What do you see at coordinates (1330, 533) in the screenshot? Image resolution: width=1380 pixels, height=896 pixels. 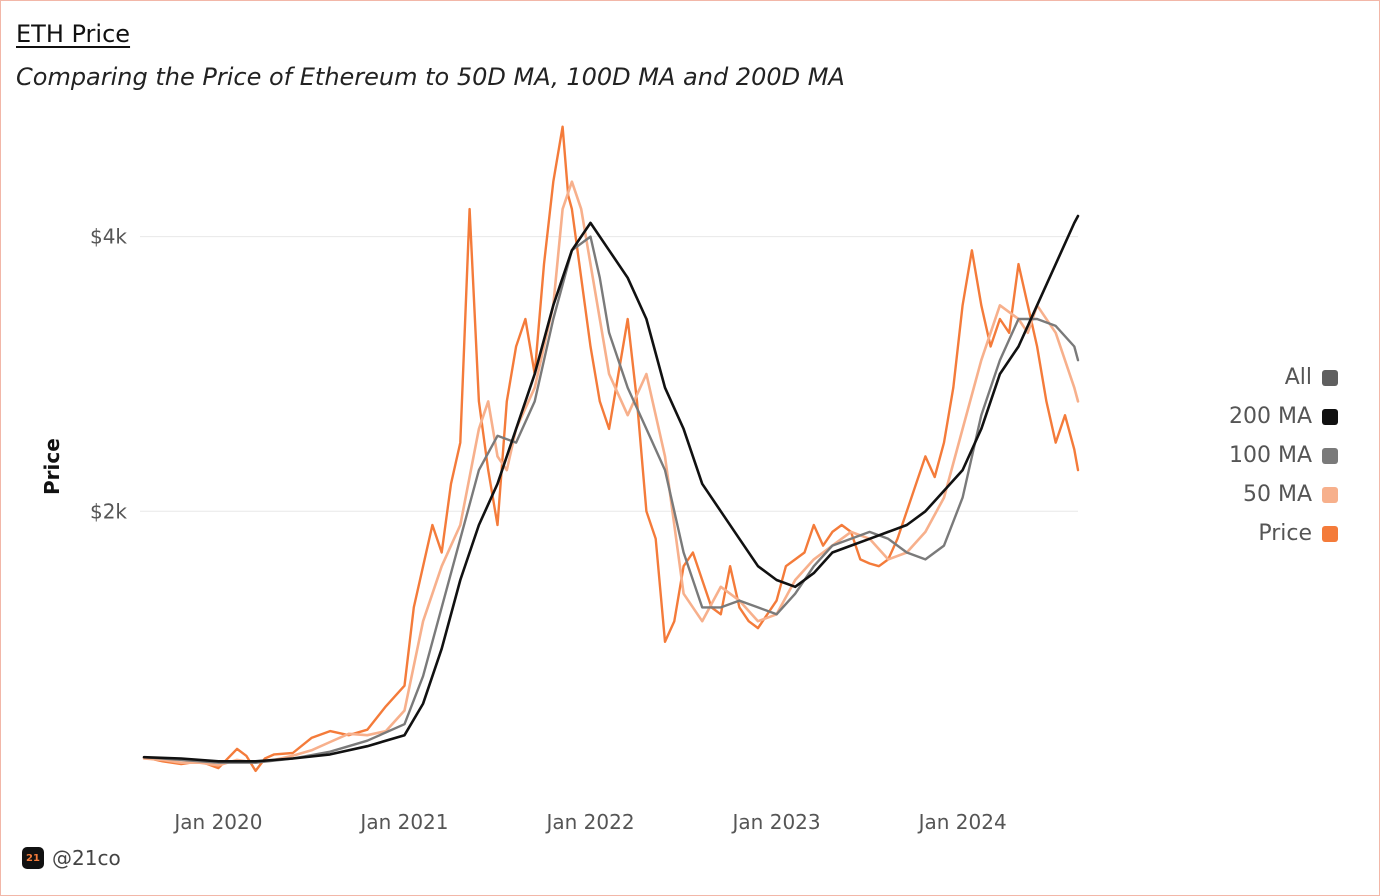 I see `legend-swatch-price` at bounding box center [1330, 533].